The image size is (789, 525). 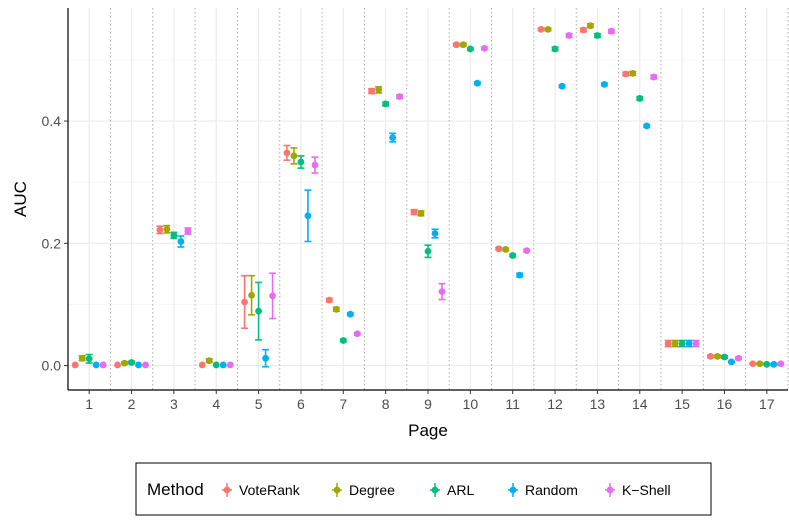 I want to click on legend-item: Random, so click(x=543, y=490).